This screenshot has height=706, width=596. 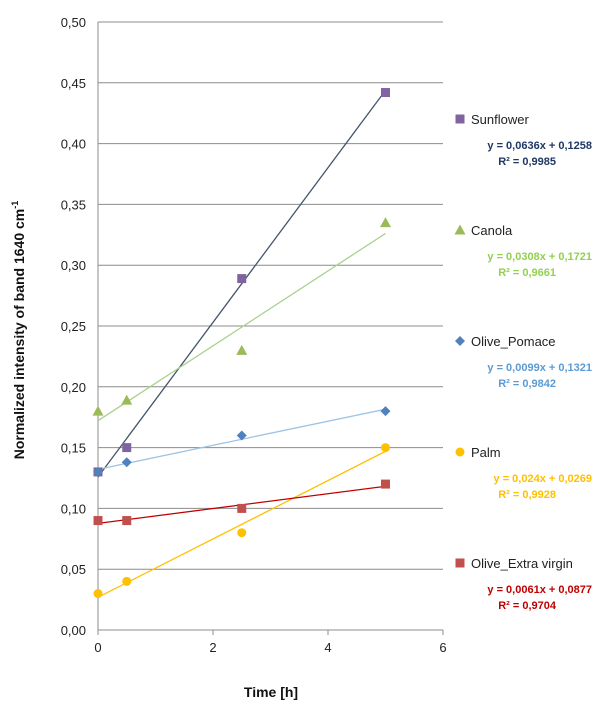 I want to click on equation-olive-pomace: y = 0,0099x + 0,1321, so click(x=539, y=368).